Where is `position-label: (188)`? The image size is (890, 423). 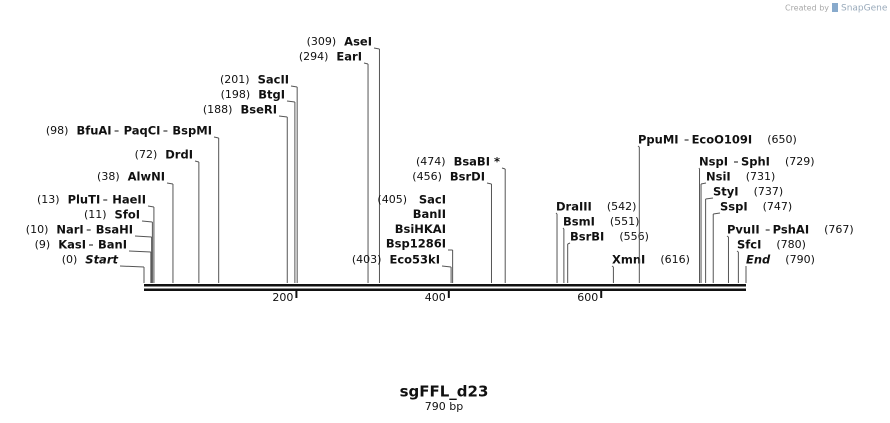
position-label: (188) is located at coordinates (218, 109).